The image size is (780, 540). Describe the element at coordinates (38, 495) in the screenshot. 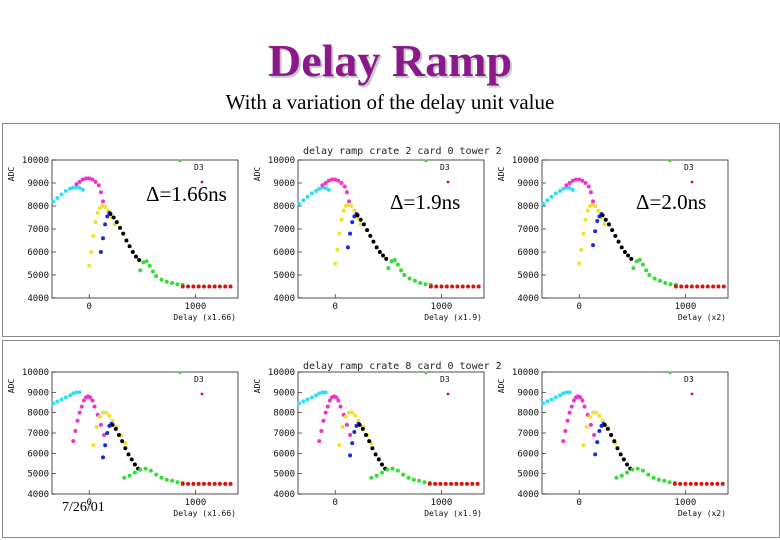

I see `y-tick-label: 4000` at that location.